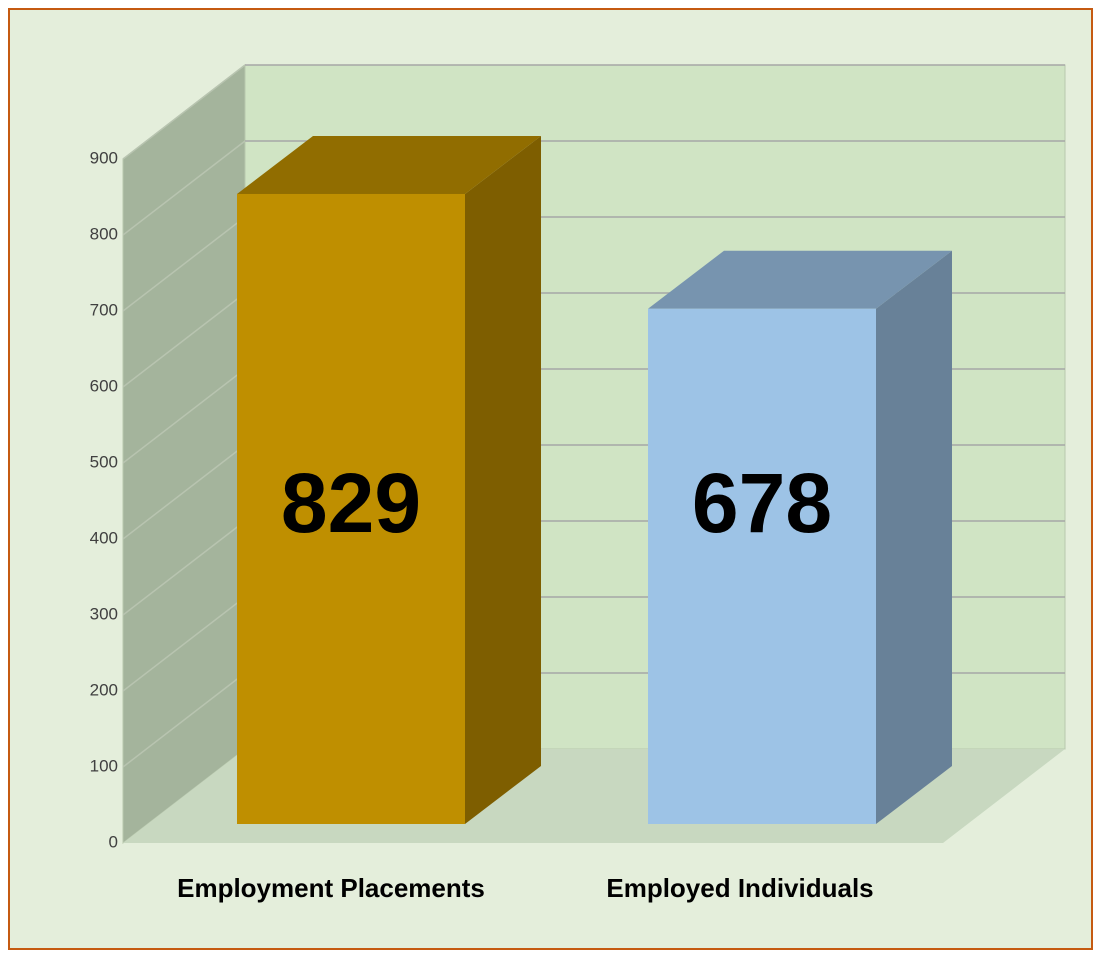 The image size is (1101, 958). What do you see at coordinates (104, 309) in the screenshot?
I see `y-tick-label: 700` at bounding box center [104, 309].